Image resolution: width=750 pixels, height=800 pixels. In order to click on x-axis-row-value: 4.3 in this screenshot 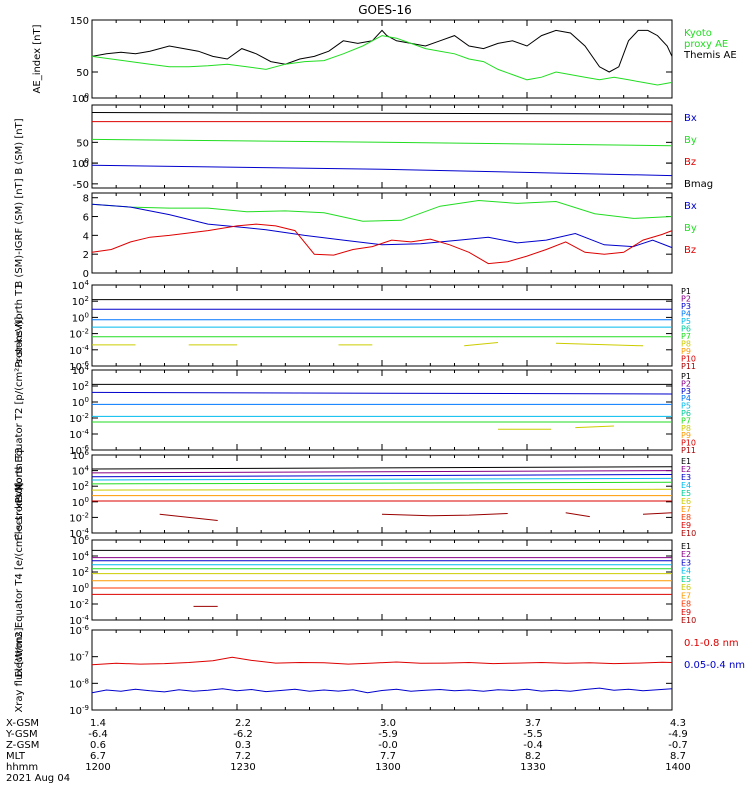, I will do `click(678, 723)`.